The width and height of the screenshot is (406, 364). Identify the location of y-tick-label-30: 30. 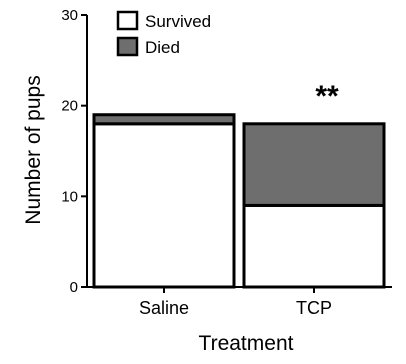
(69, 15).